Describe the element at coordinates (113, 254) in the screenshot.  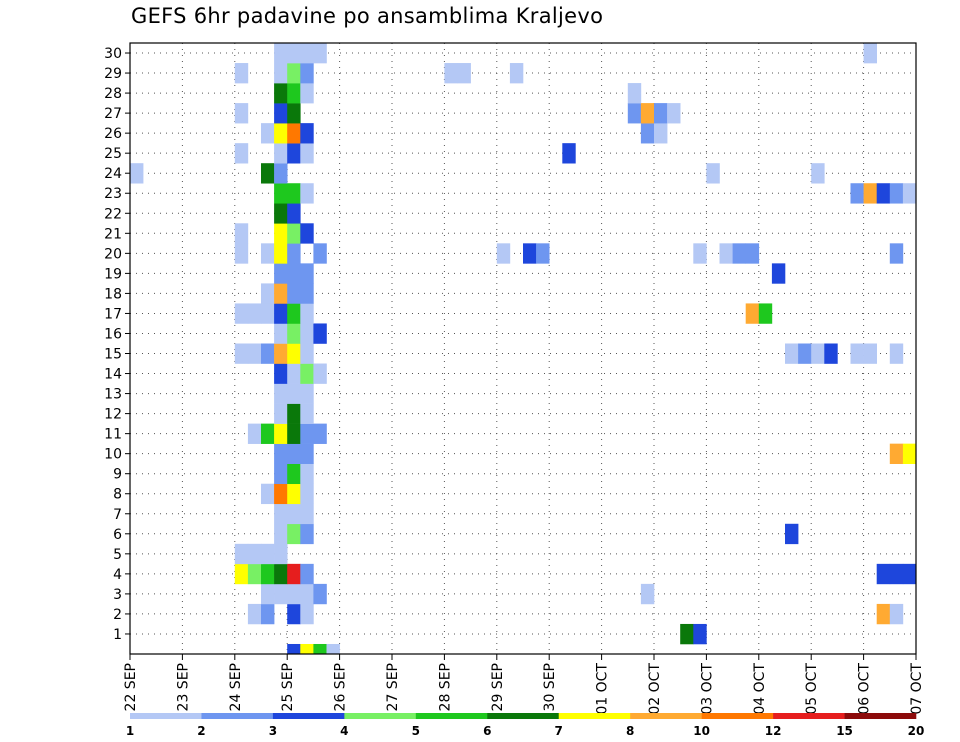
I see `y-tick-label: 20` at that location.